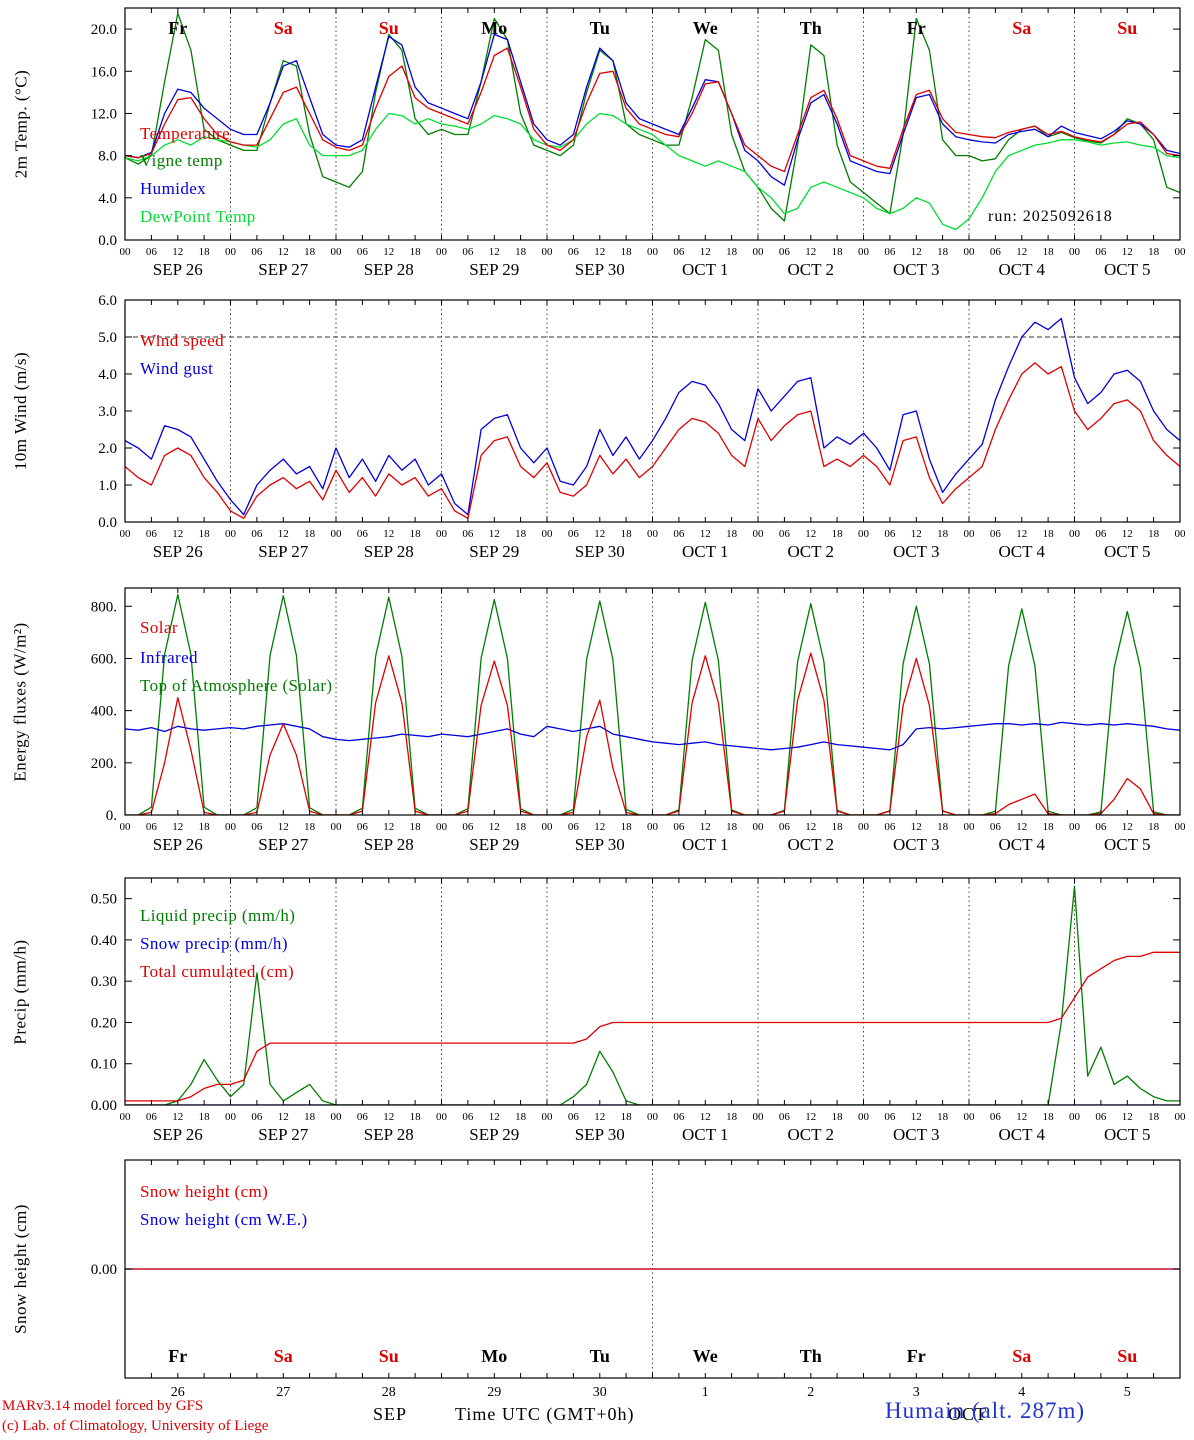  I want to click on y-tick-label: 4.0, so click(107, 375).